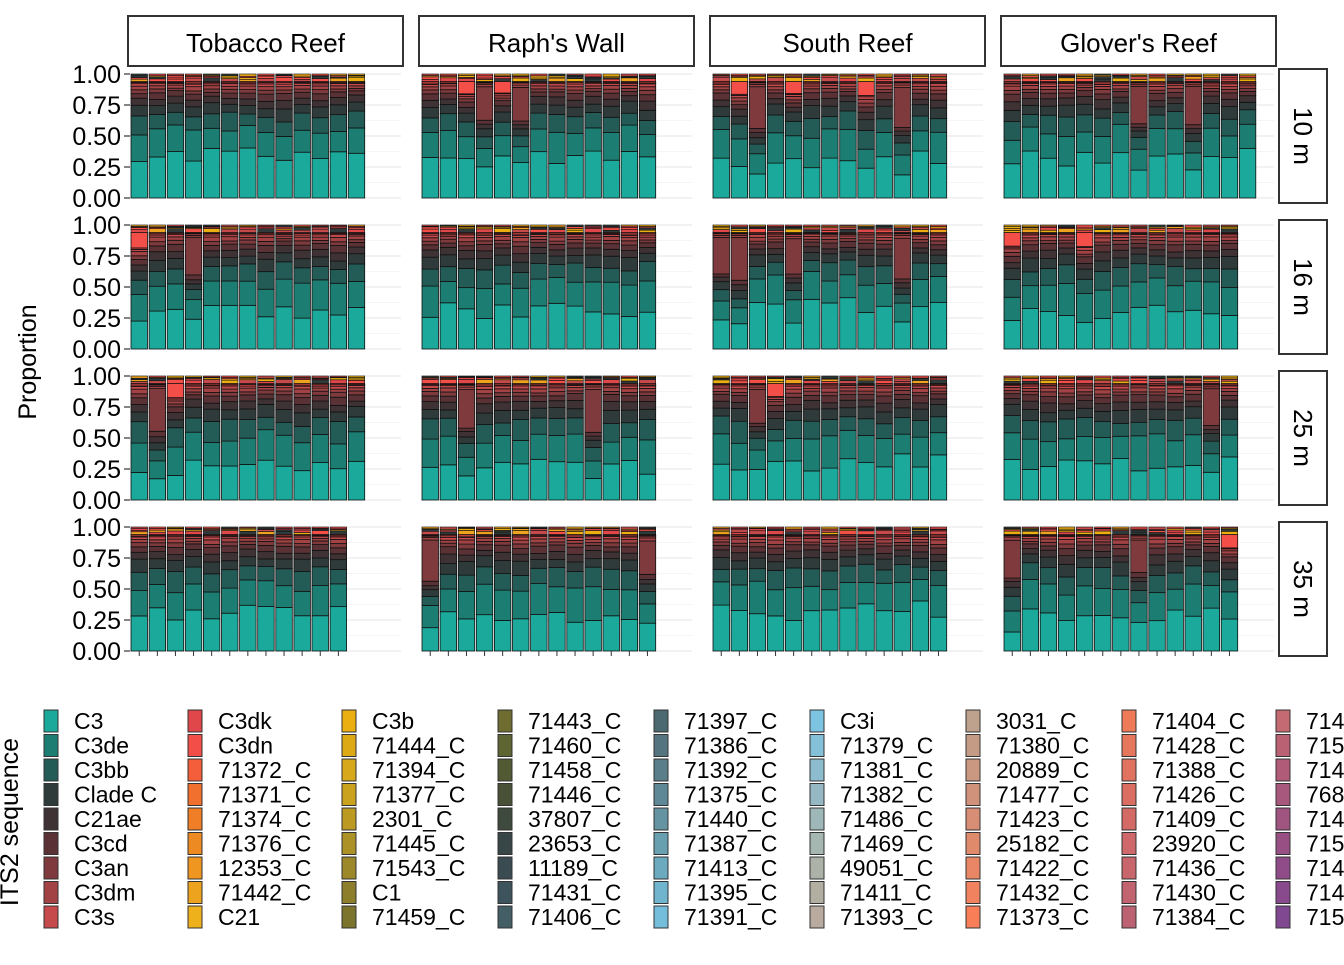  Describe the element at coordinates (393, 721) in the screenshot. I see `legend-label: C3b` at that location.